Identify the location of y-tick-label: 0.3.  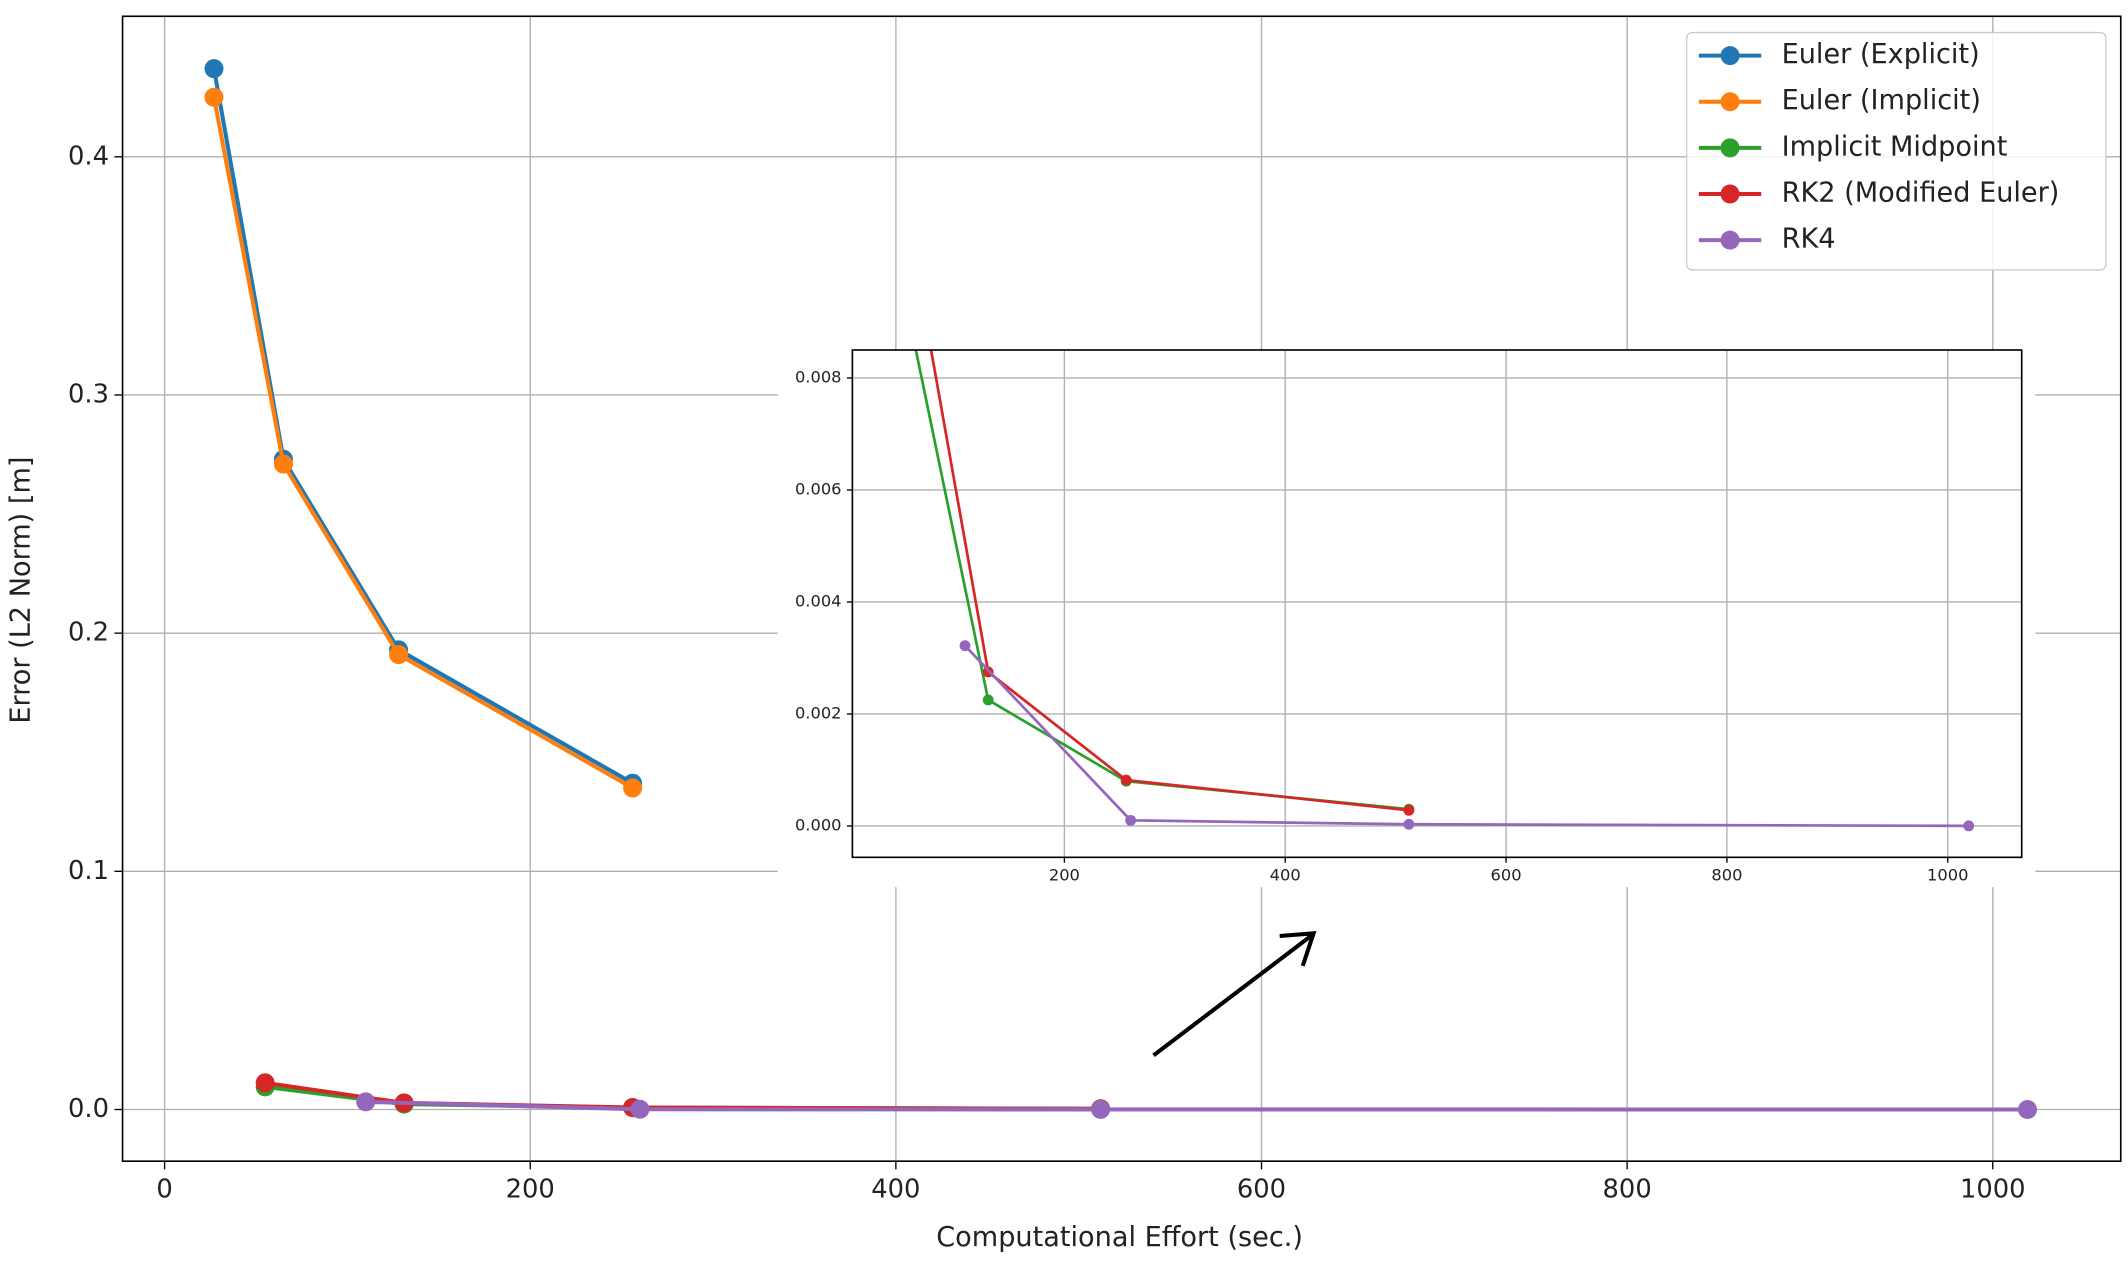
(88, 394).